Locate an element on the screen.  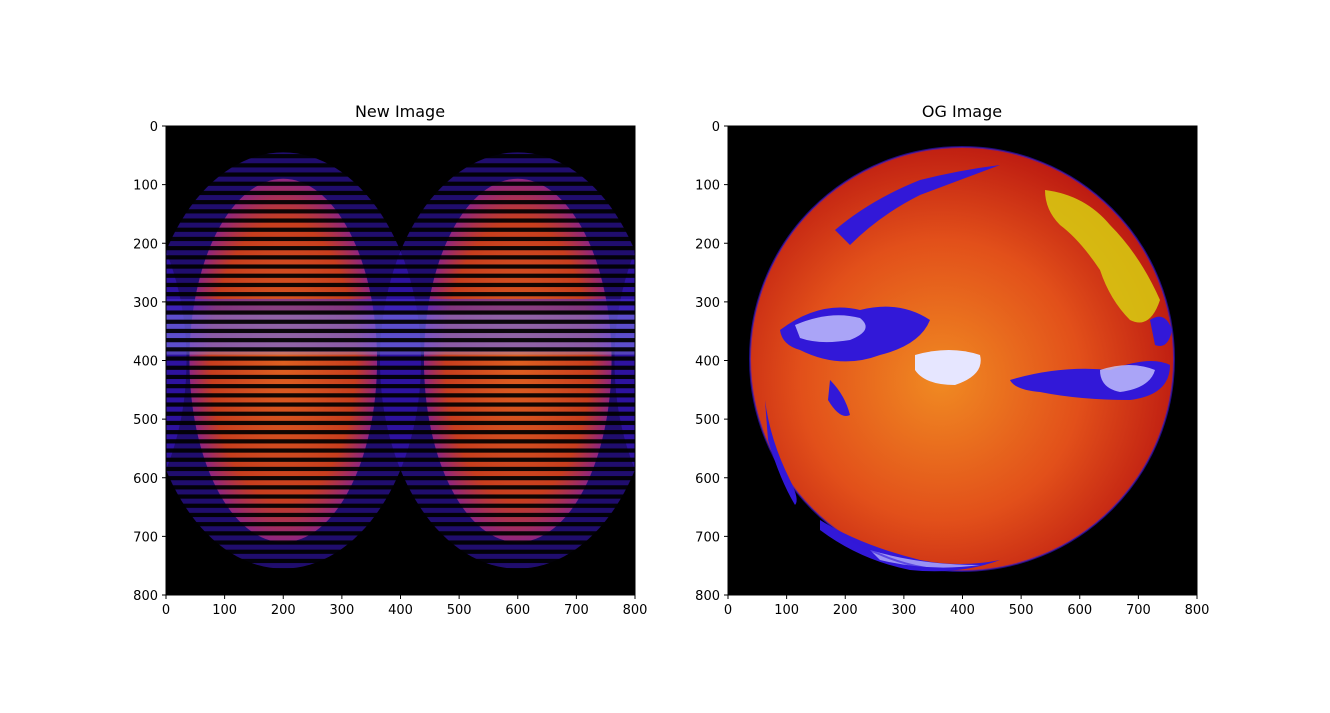
og-image-y-tick-label: 200 is located at coordinates (707, 244).